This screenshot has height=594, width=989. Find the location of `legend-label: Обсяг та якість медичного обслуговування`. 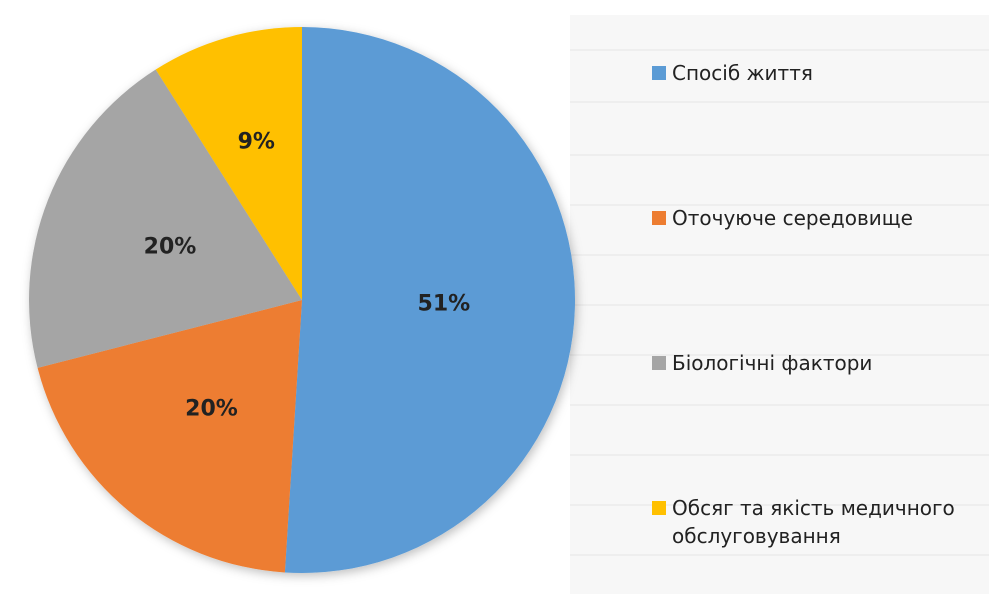

legend-label: Обсяг та якість медичного обслуговування is located at coordinates (813, 522).